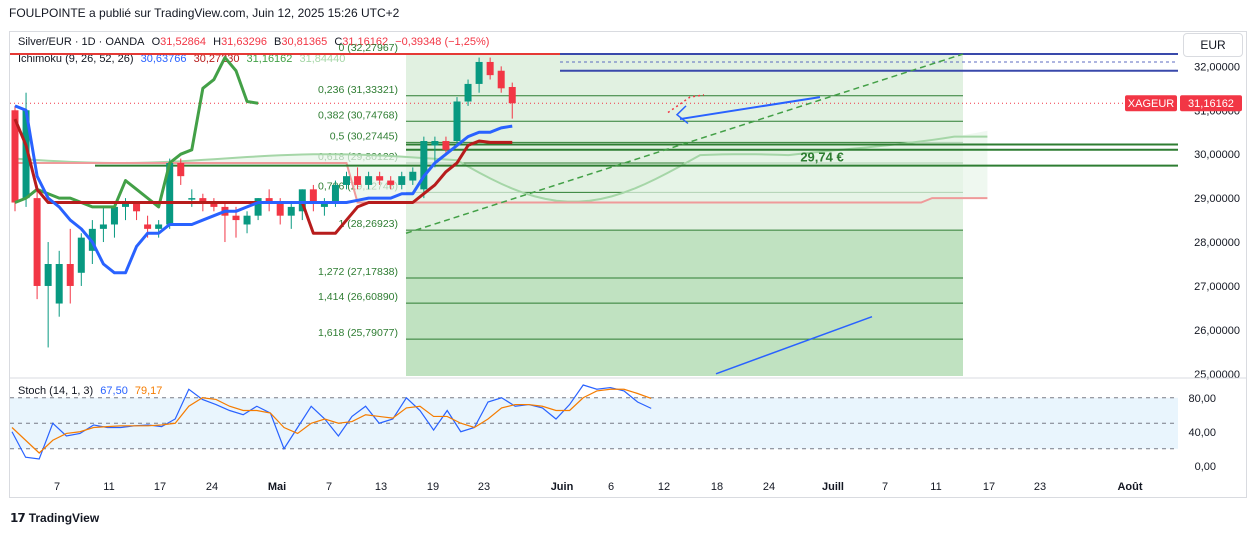 This screenshot has height=536, width=1257. What do you see at coordinates (794, 345) in the screenshot?
I see `projection-arrow-line` at bounding box center [794, 345].